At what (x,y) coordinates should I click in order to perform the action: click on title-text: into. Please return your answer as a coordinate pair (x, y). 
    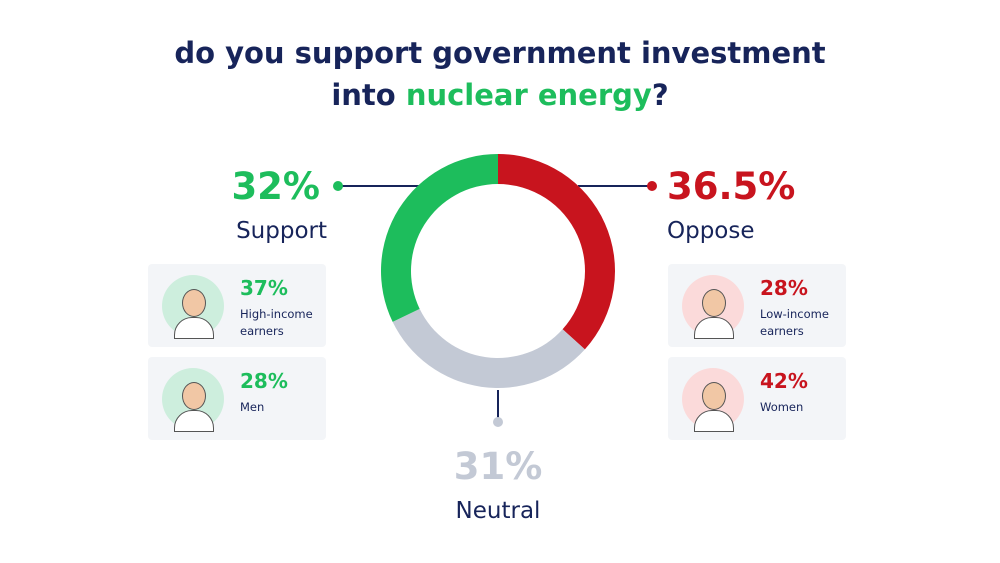
    Looking at the image, I should click on (363, 95).